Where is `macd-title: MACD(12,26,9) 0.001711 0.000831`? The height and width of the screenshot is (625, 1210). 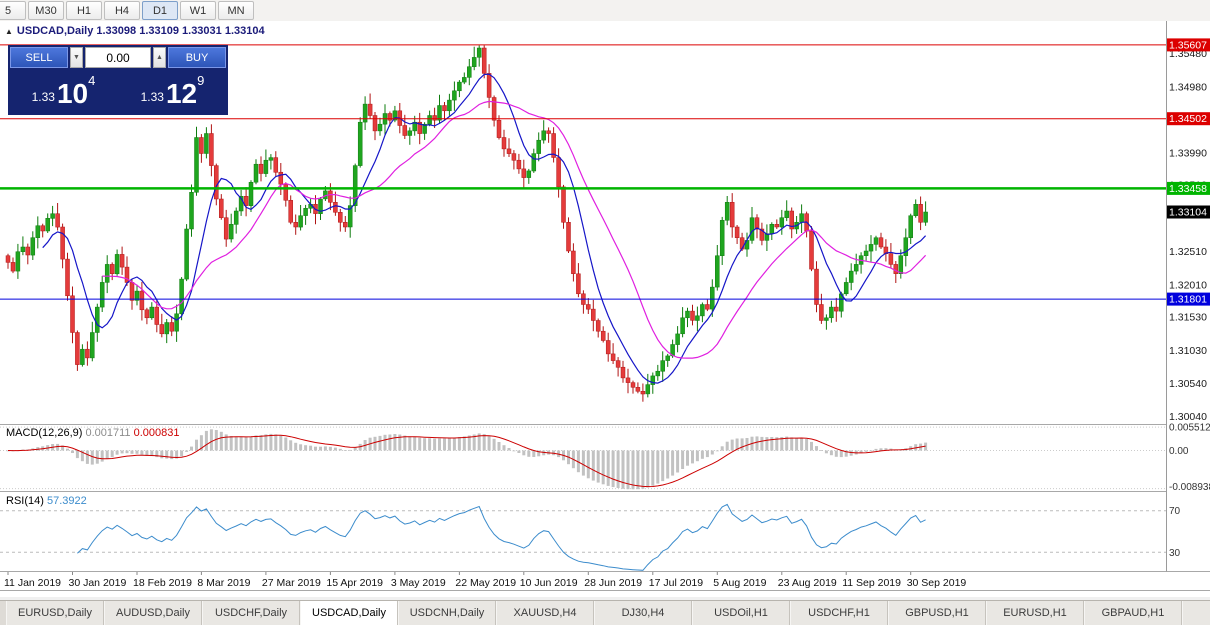
macd-title: MACD(12,26,9) 0.001711 0.000831 is located at coordinates (93, 433).